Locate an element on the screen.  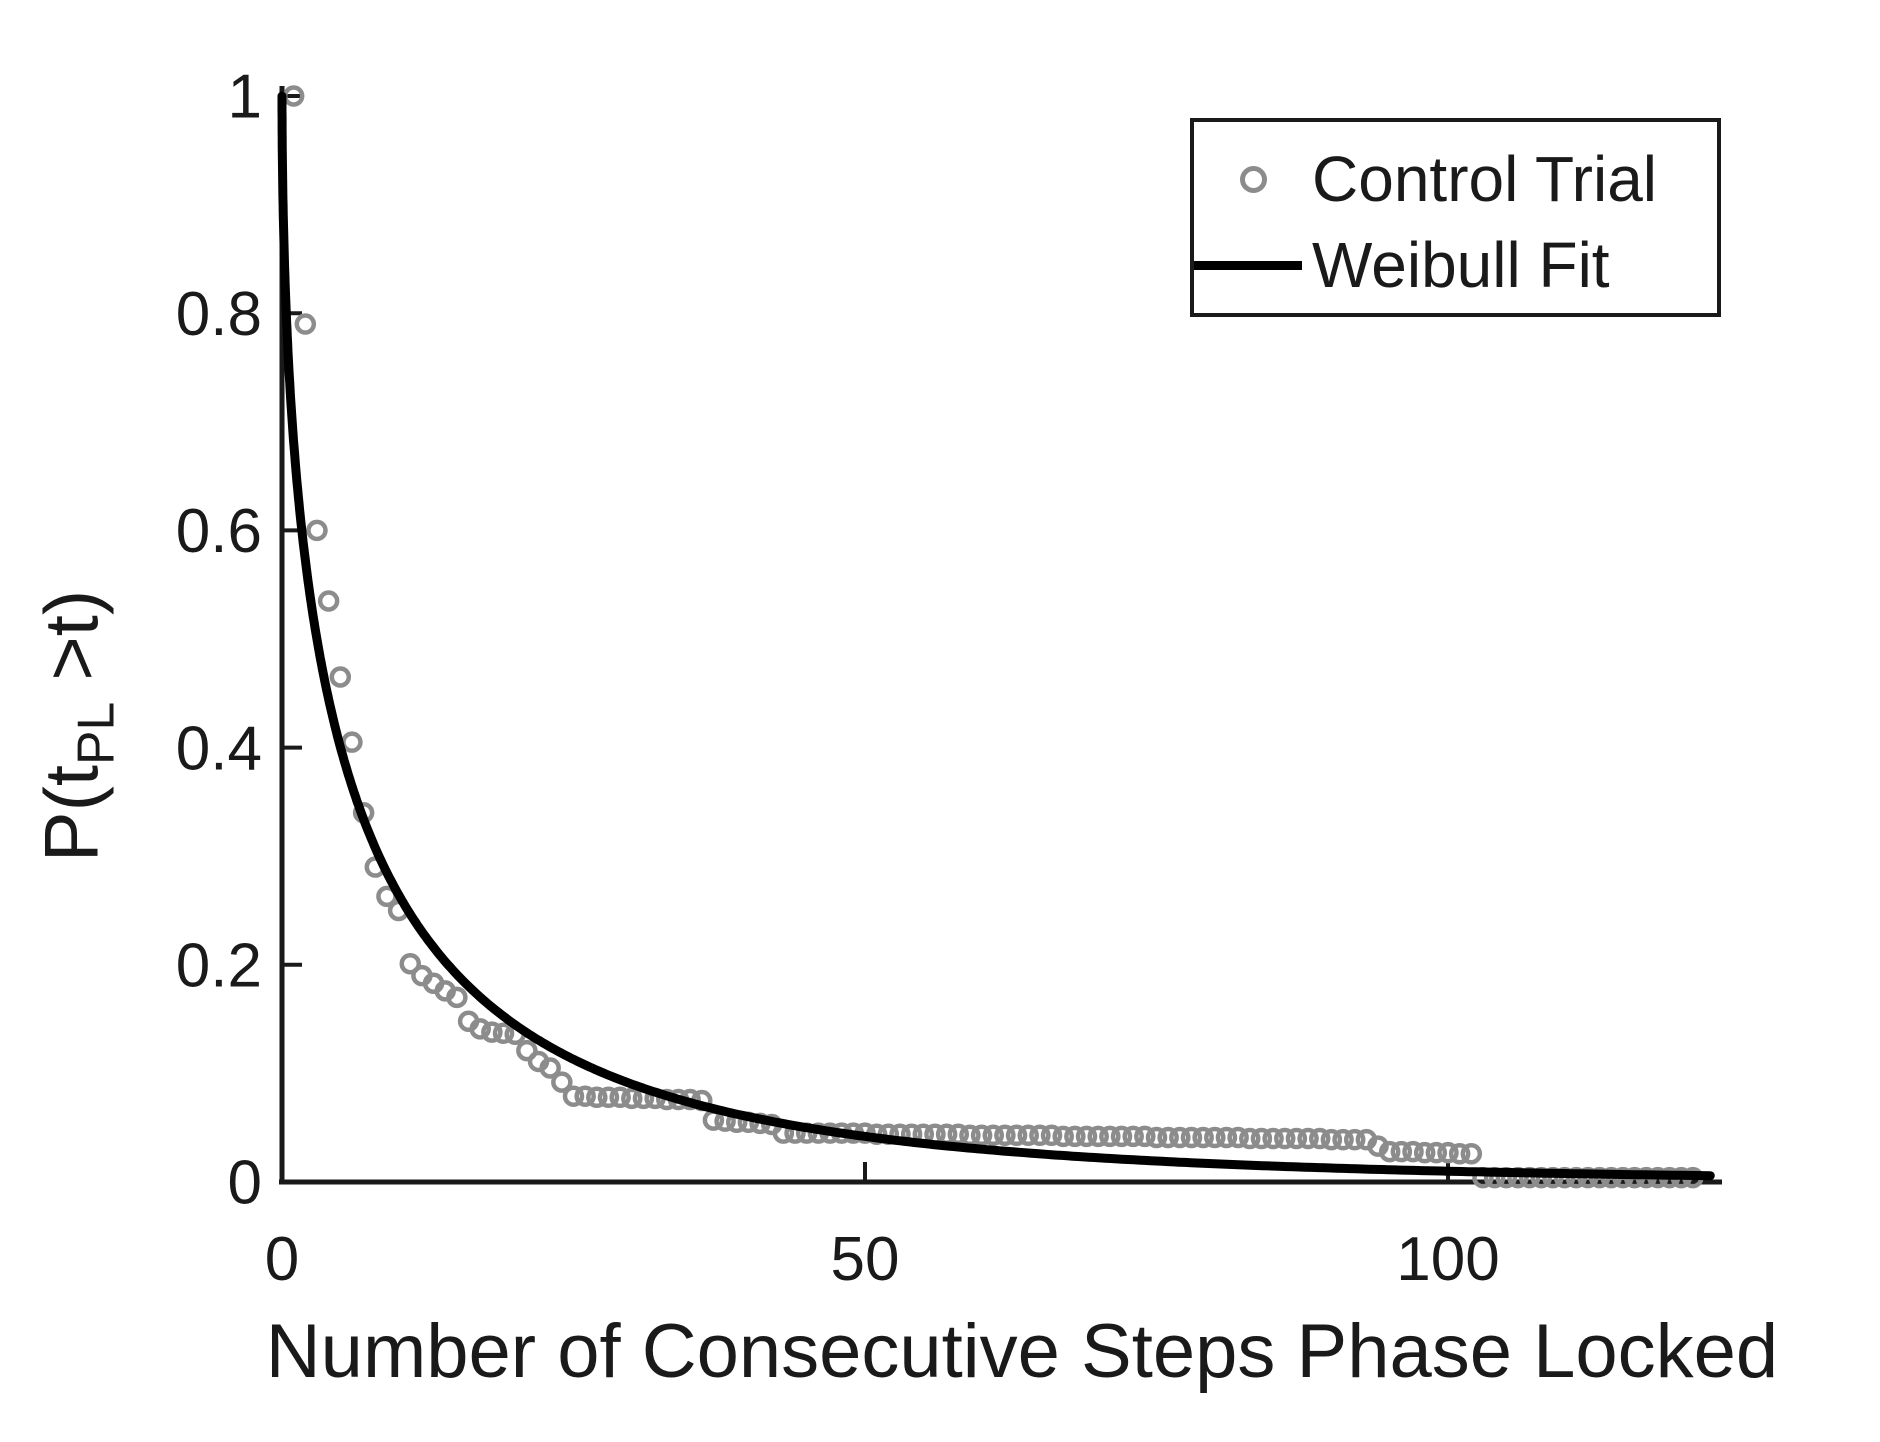
legend-entry-weibull-fit: Weibull Fit is located at coordinates (1455, 265).